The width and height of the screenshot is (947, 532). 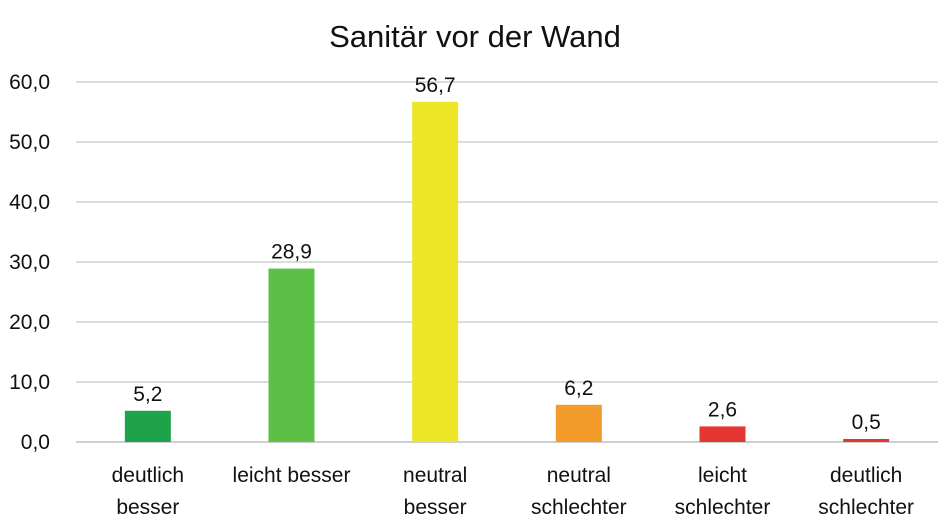 What do you see at coordinates (291, 252) in the screenshot?
I see `data-label: 28,9` at bounding box center [291, 252].